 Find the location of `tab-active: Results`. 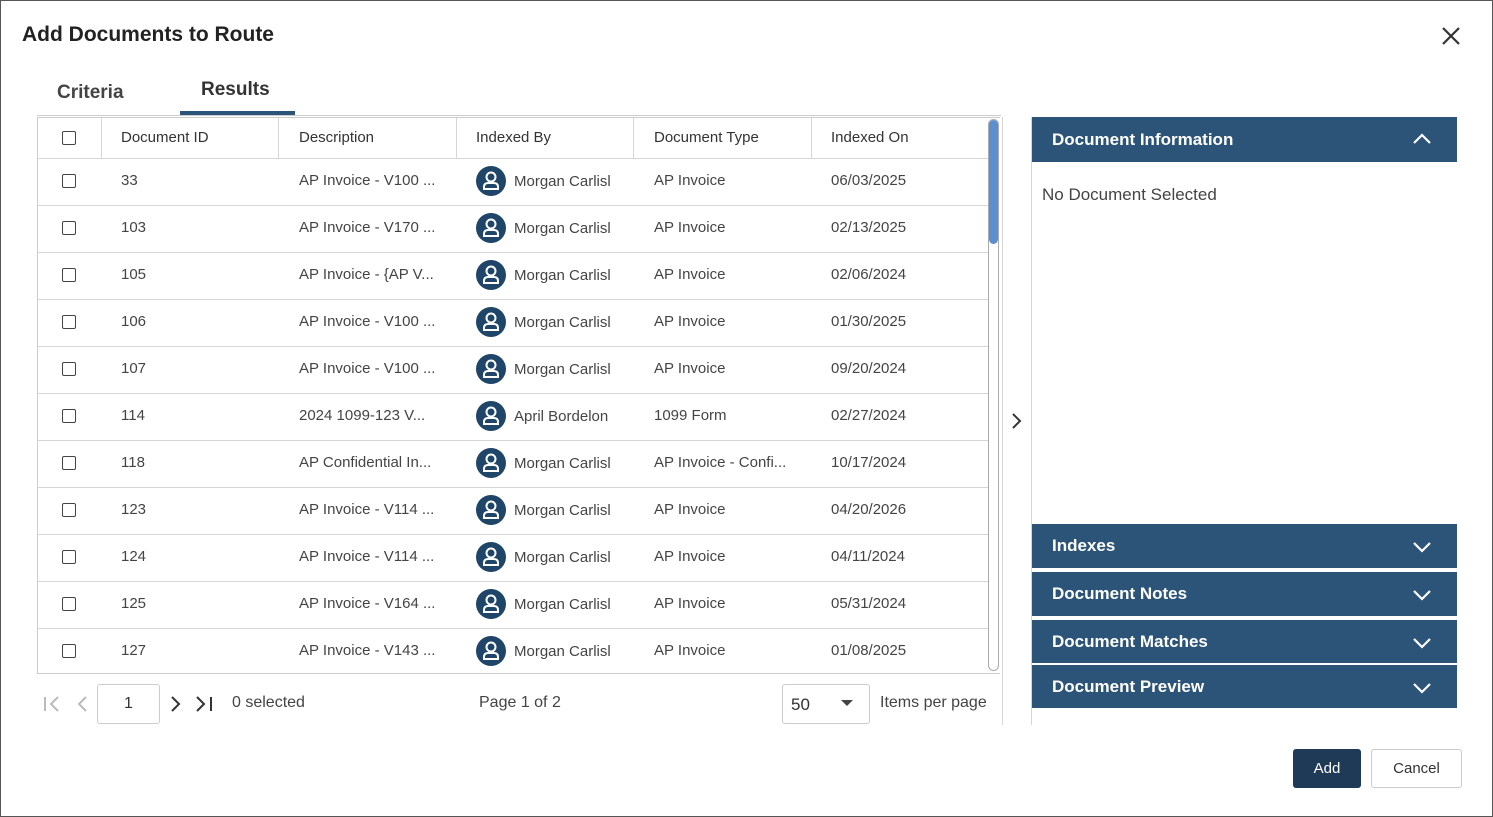

tab-active: Results is located at coordinates (235, 89).